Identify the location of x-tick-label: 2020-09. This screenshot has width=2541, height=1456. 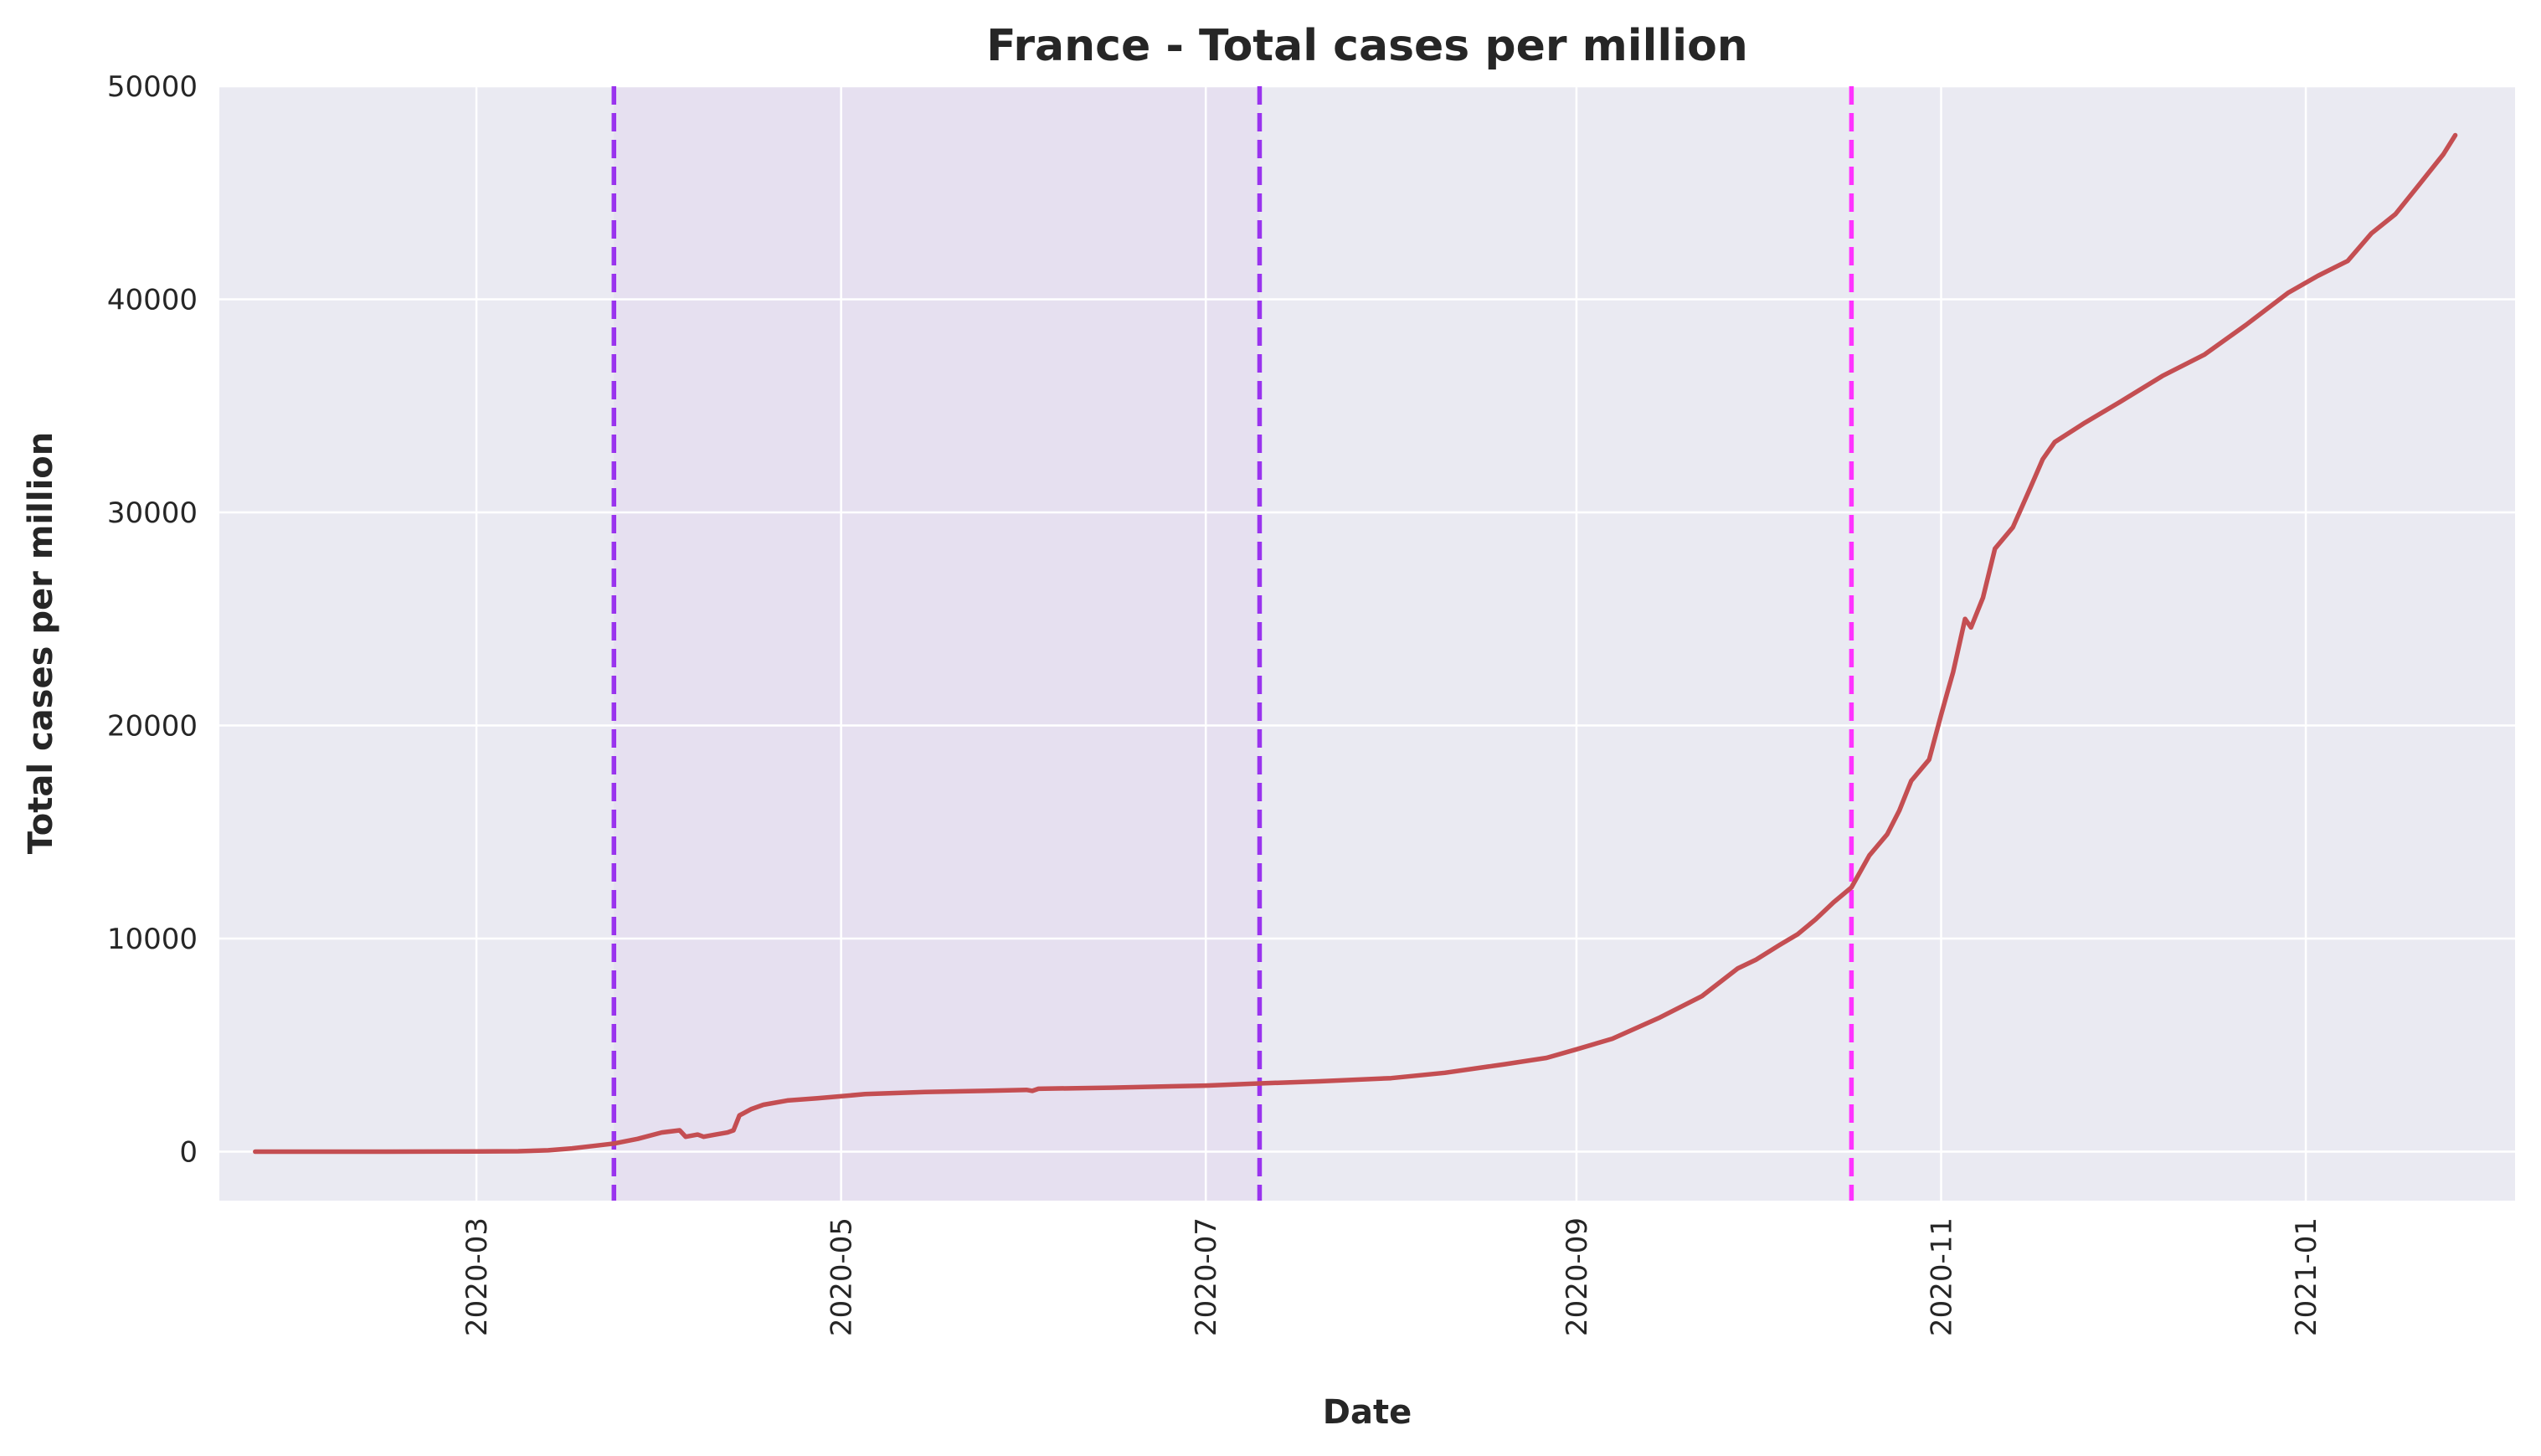
(1577, 1276).